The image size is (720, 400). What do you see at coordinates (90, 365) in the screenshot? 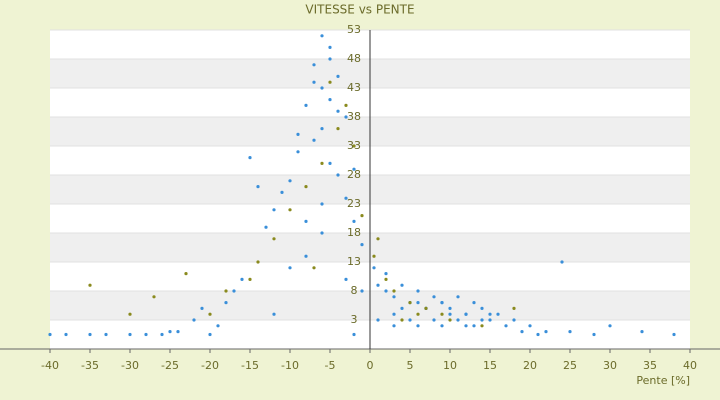
I see `x-tick-label: -35` at bounding box center [90, 365].